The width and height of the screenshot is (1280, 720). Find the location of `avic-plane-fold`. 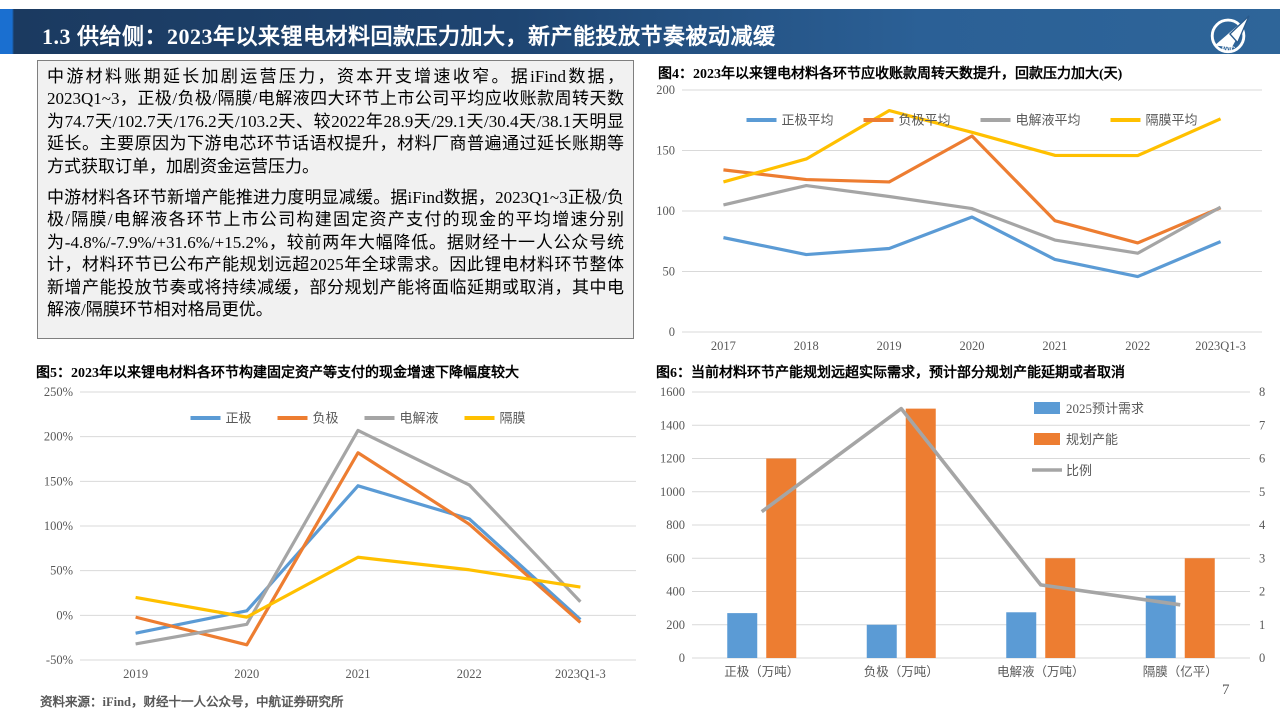

avic-plane-fold is located at coordinates (1239, 29).